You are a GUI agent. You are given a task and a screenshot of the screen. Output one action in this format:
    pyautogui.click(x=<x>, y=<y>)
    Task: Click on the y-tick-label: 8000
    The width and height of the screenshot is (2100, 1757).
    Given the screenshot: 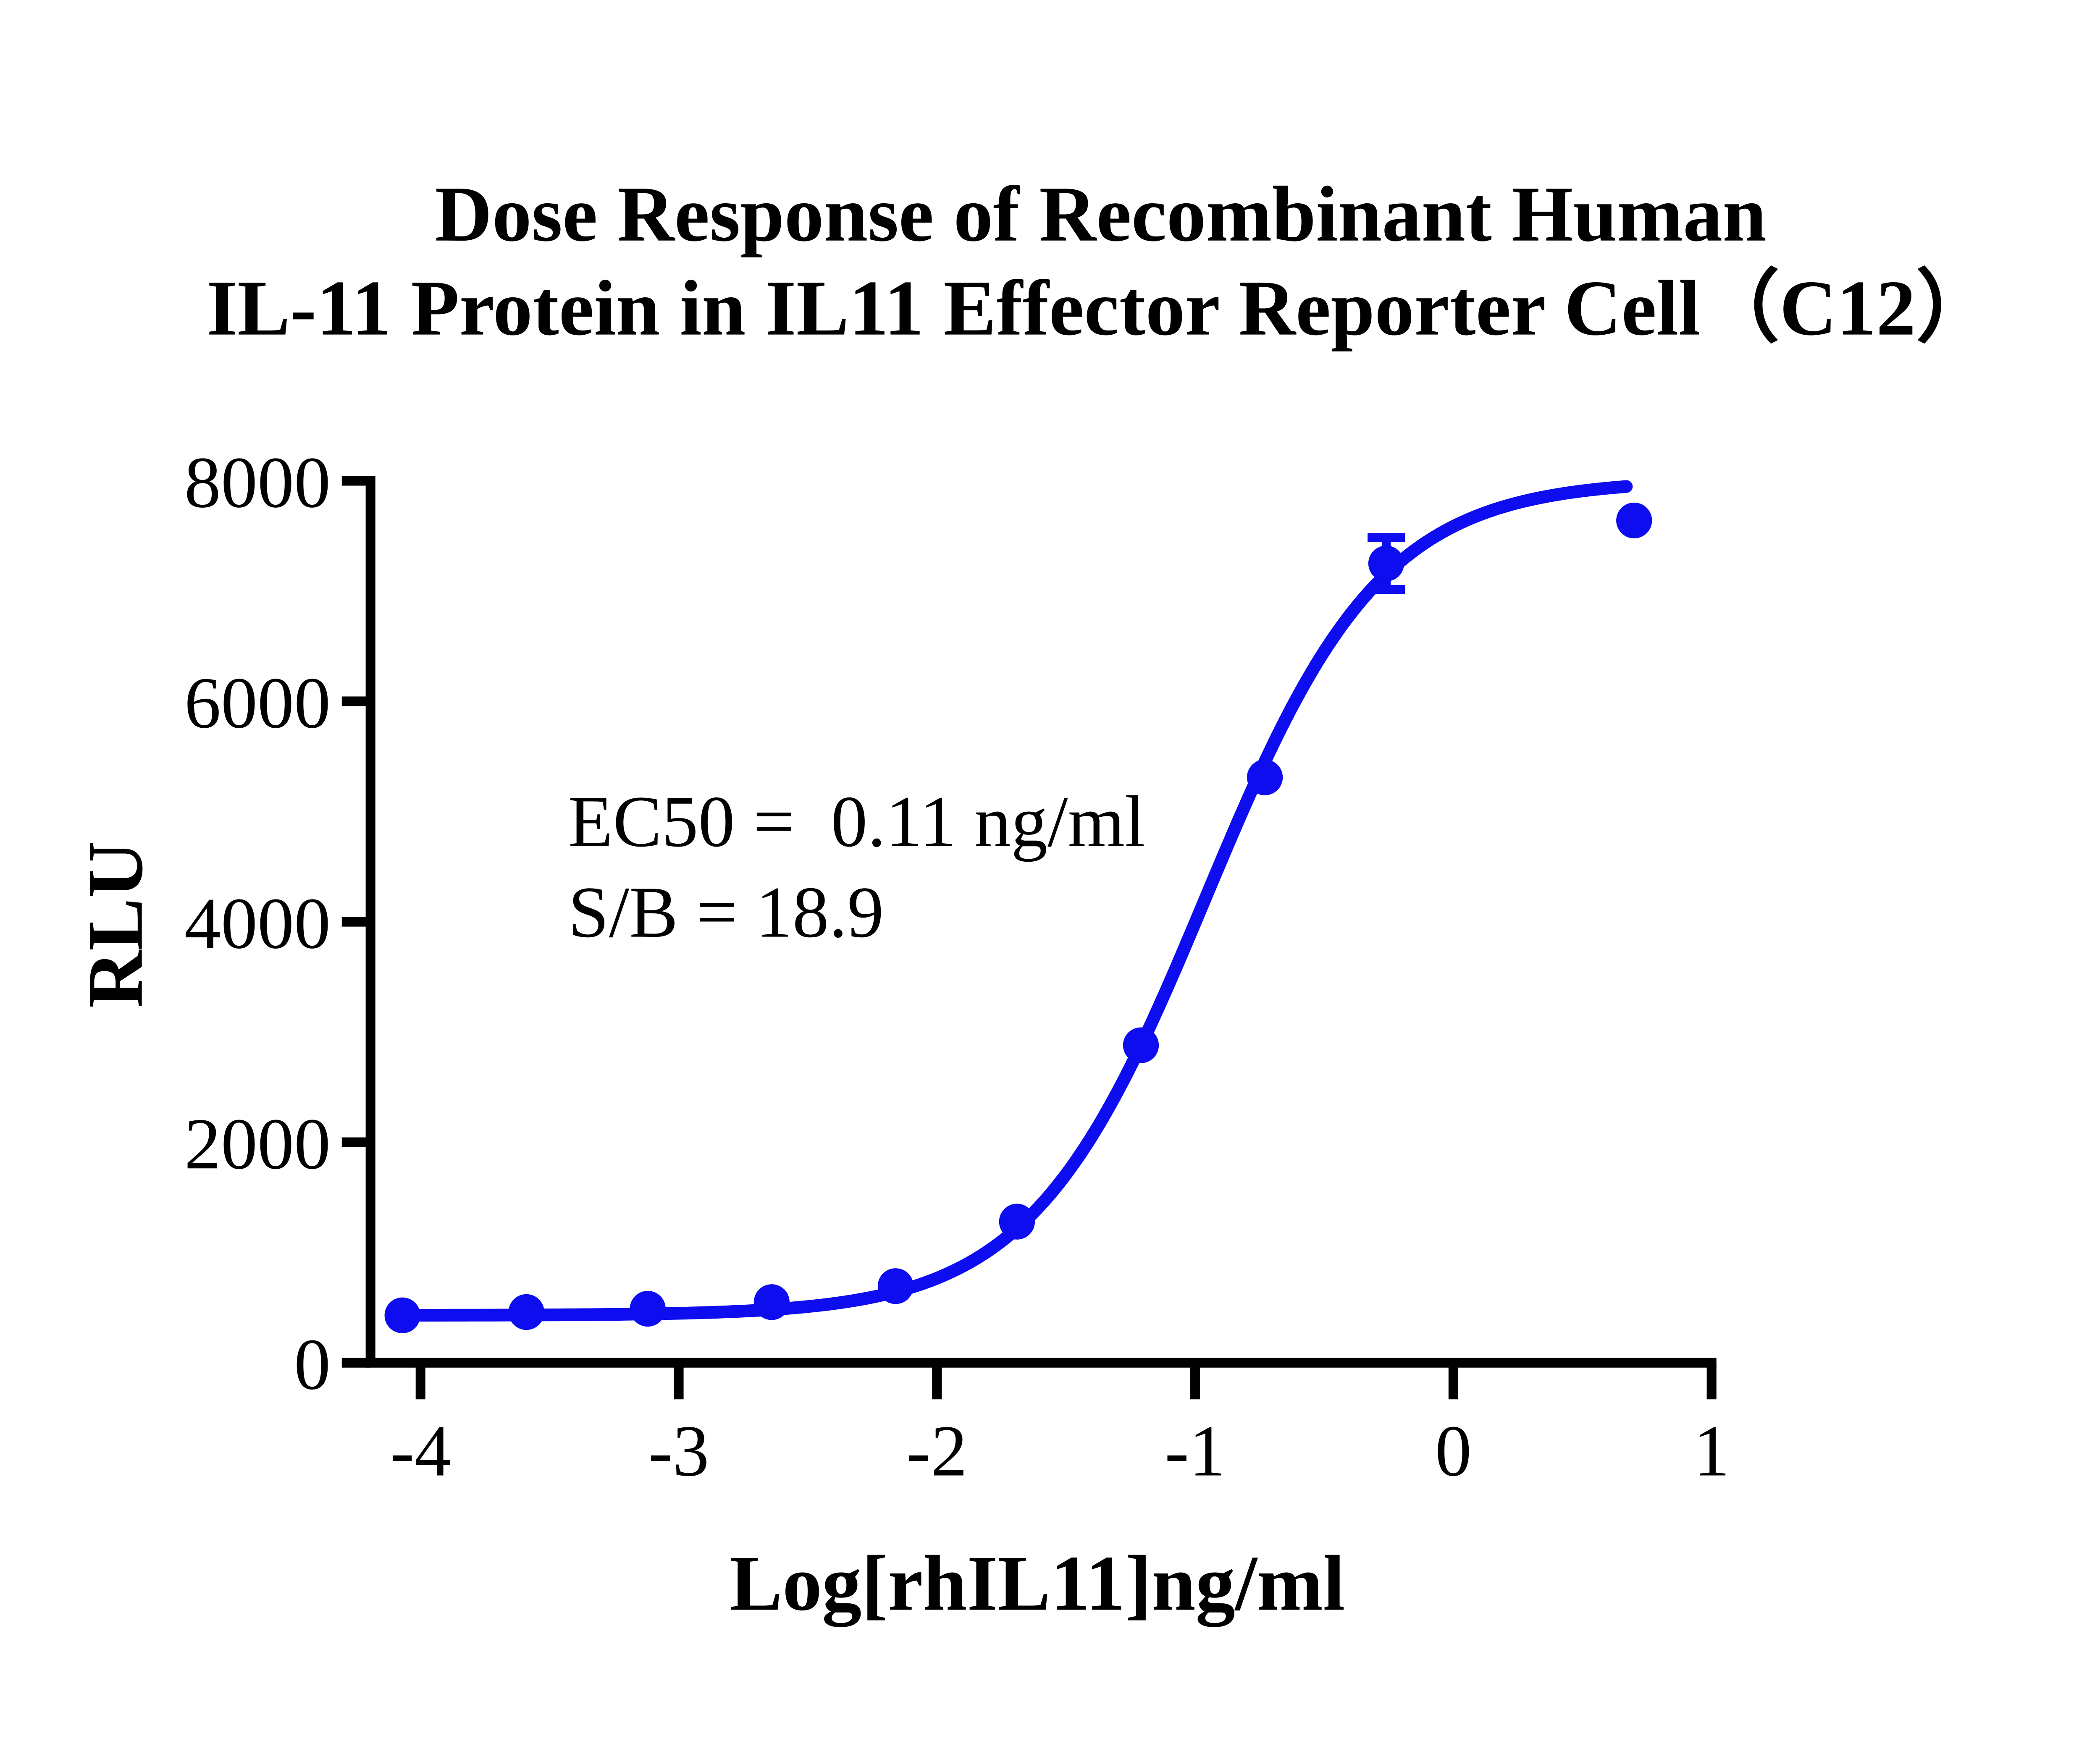 What is the action you would take?
    pyautogui.click(x=257, y=482)
    